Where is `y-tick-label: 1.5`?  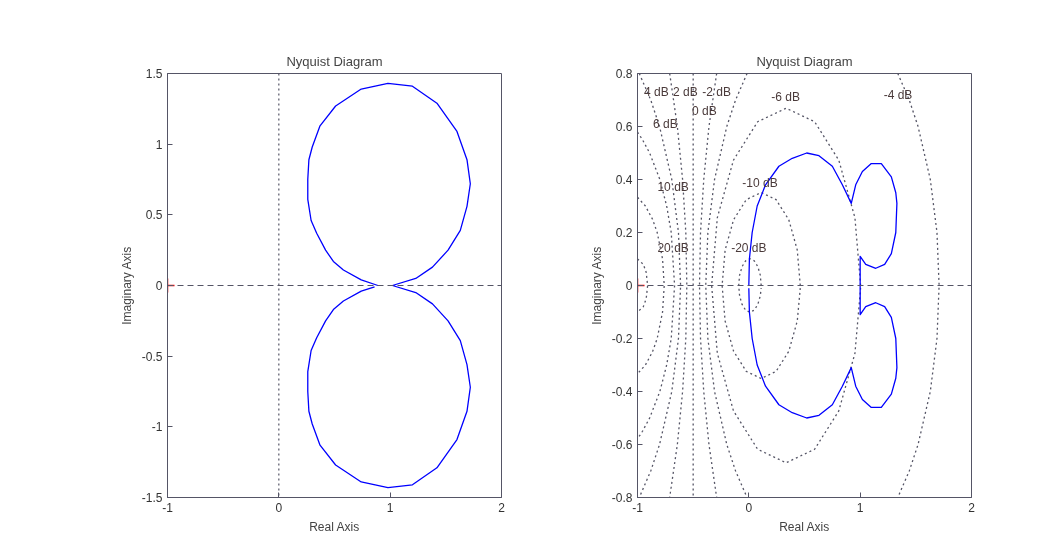 y-tick-label: 1.5 is located at coordinates (154, 74).